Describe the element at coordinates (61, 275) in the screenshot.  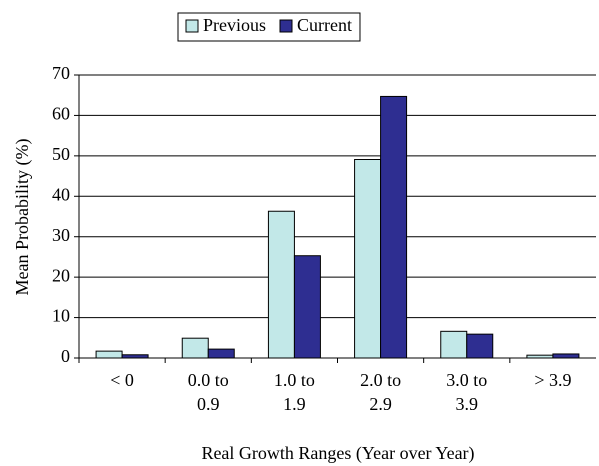
I see `y-tick-label: 20` at that location.